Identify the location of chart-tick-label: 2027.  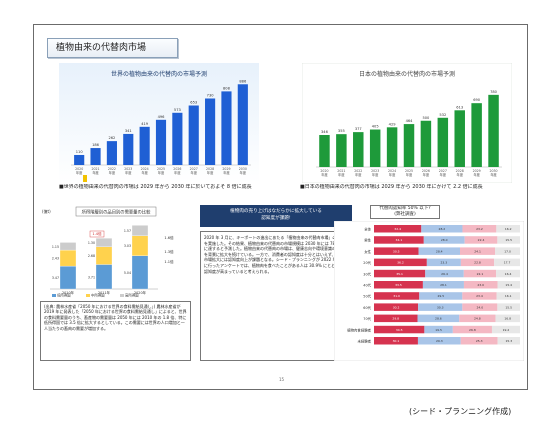
(443, 171).